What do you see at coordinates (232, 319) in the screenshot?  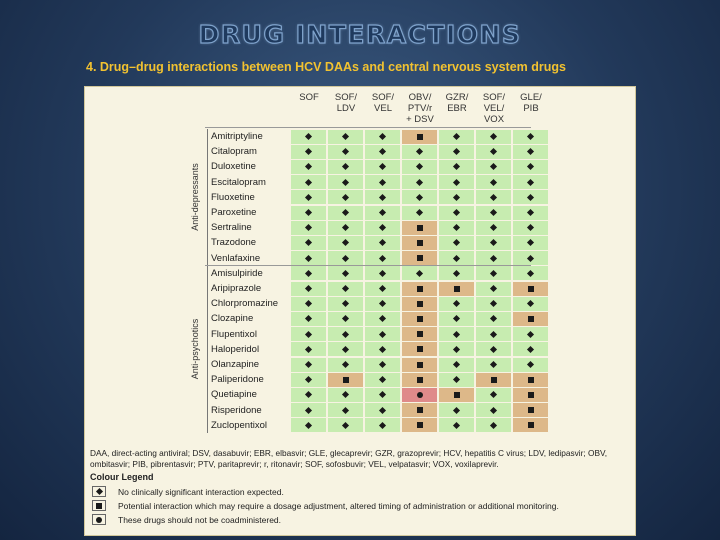 I see `drug-name: Clozapine` at bounding box center [232, 319].